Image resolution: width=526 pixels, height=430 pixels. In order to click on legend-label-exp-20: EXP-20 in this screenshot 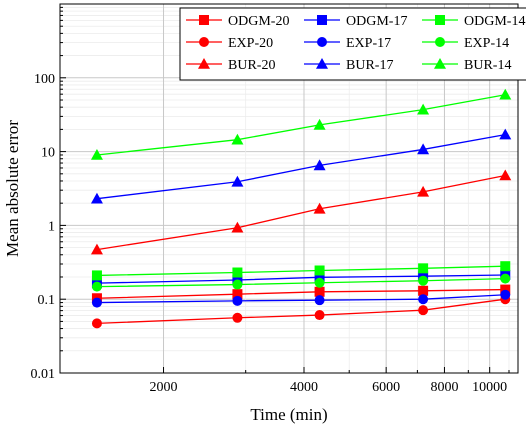, I will do `click(250, 43)`.